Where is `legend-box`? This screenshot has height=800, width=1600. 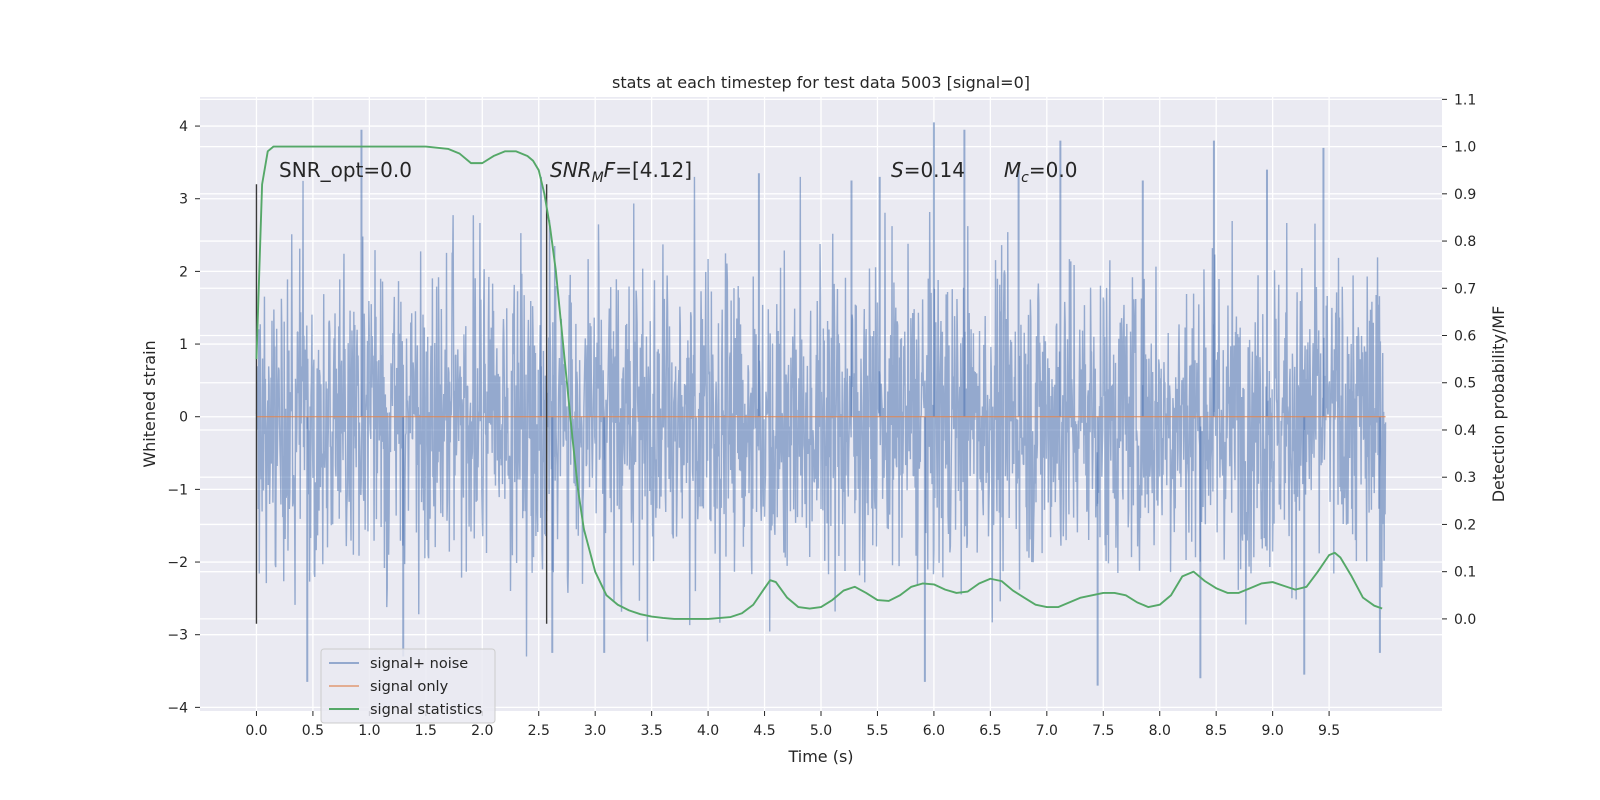 legend-box is located at coordinates (408, 686).